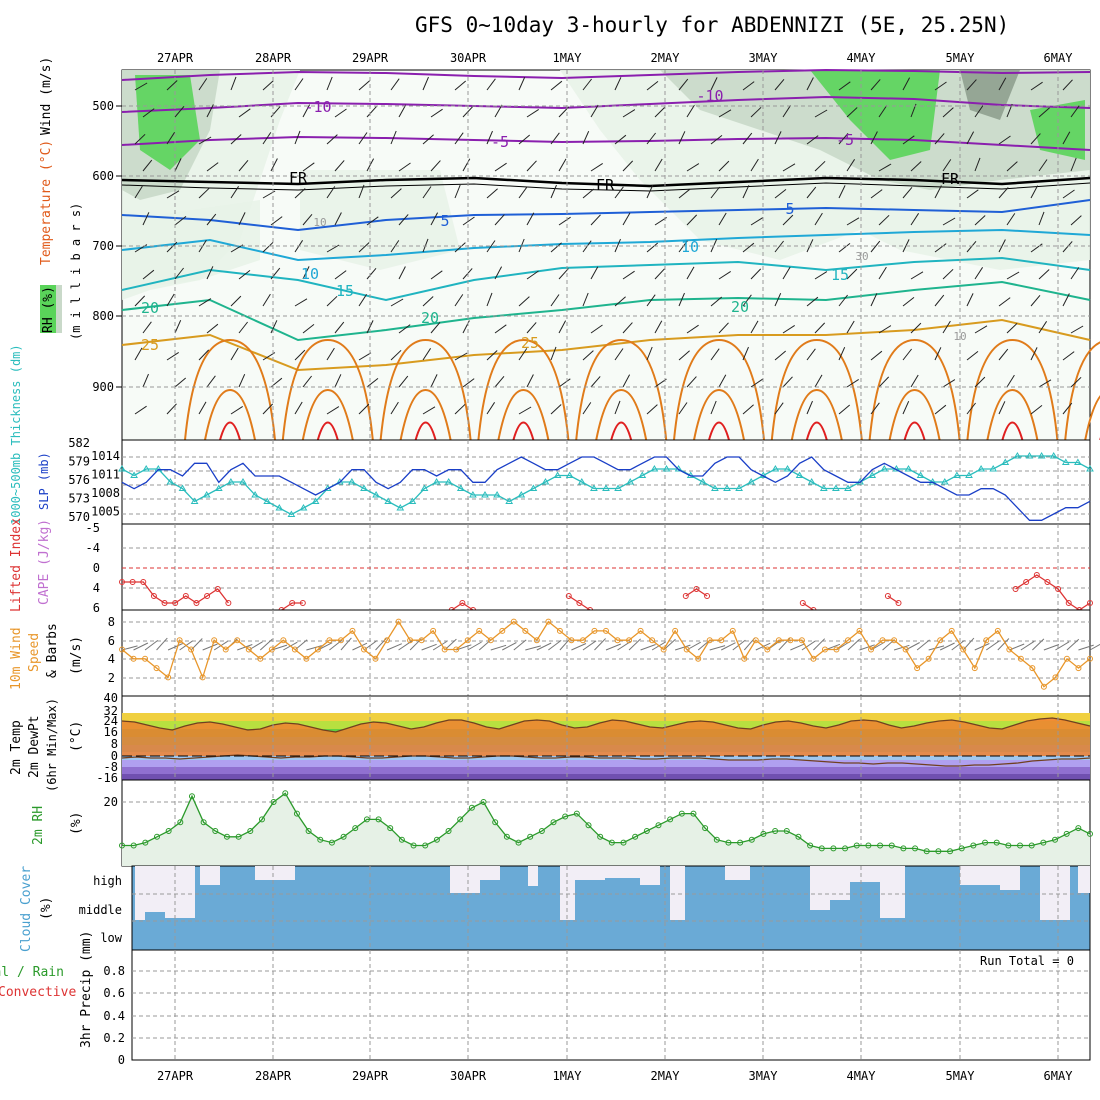  What do you see at coordinates (79, 480) in the screenshot?
I see `thickness-tick-2: 576` at bounding box center [79, 480].